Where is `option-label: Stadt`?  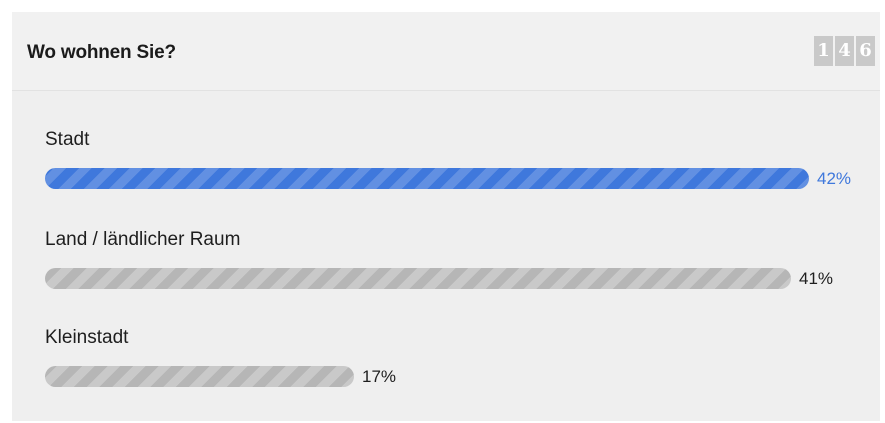
option-label: Stadt is located at coordinates (67, 139).